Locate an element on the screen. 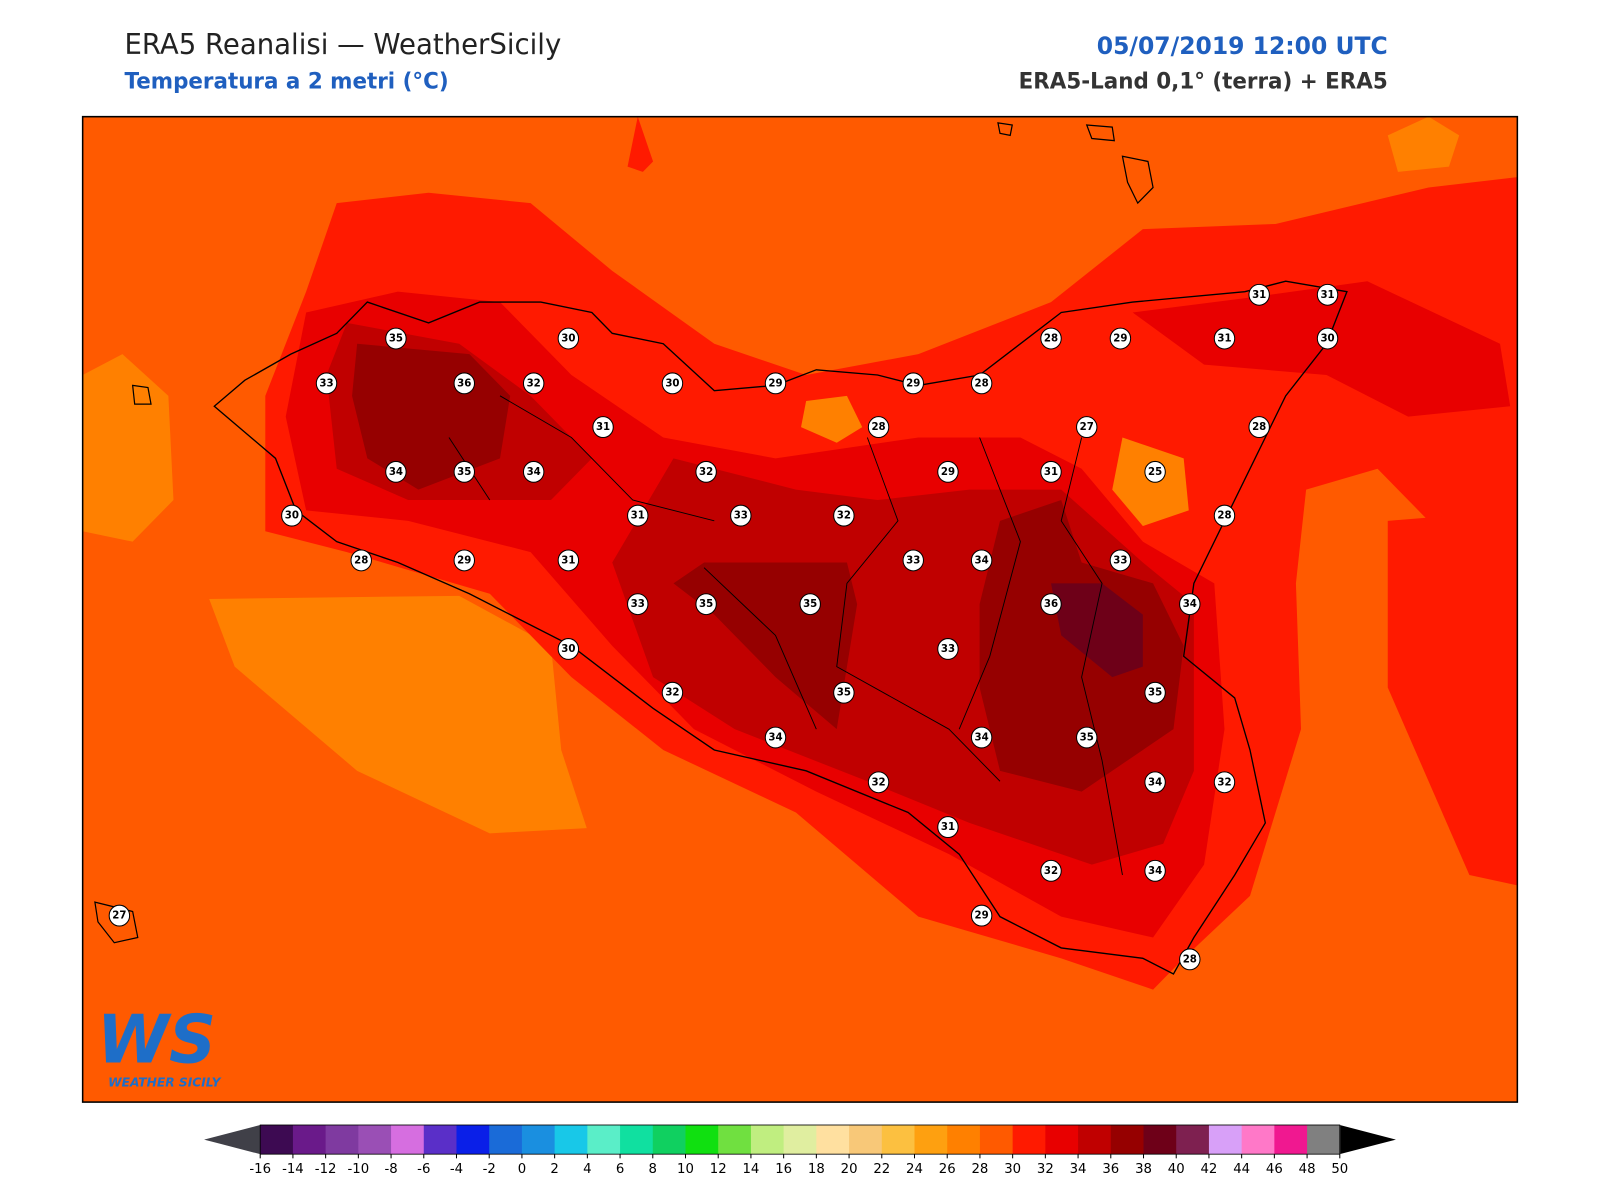  colorbar-tick-label: -16 is located at coordinates (260, 1169).